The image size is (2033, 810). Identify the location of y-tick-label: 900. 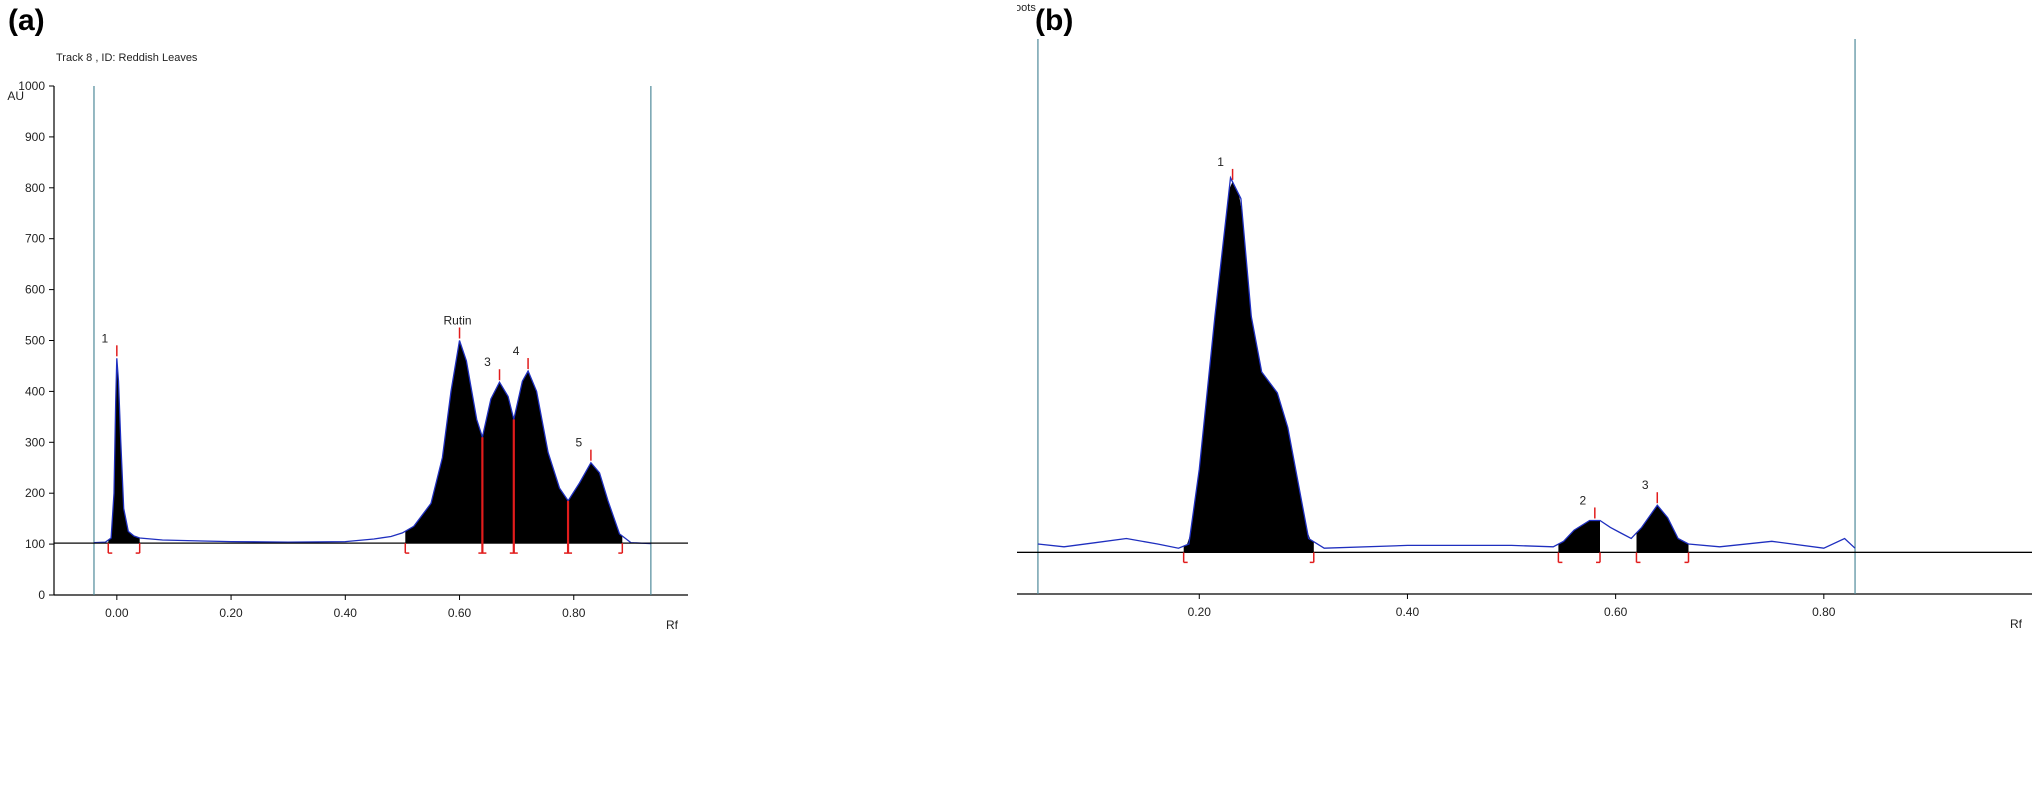
(35, 137).